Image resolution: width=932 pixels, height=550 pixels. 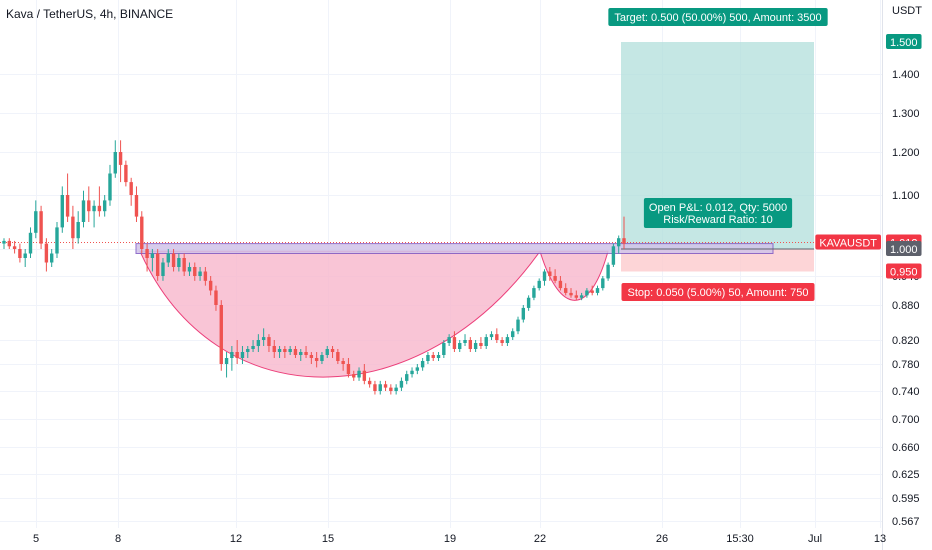 I want to click on time-tick-label: 5, so click(x=36, y=539).